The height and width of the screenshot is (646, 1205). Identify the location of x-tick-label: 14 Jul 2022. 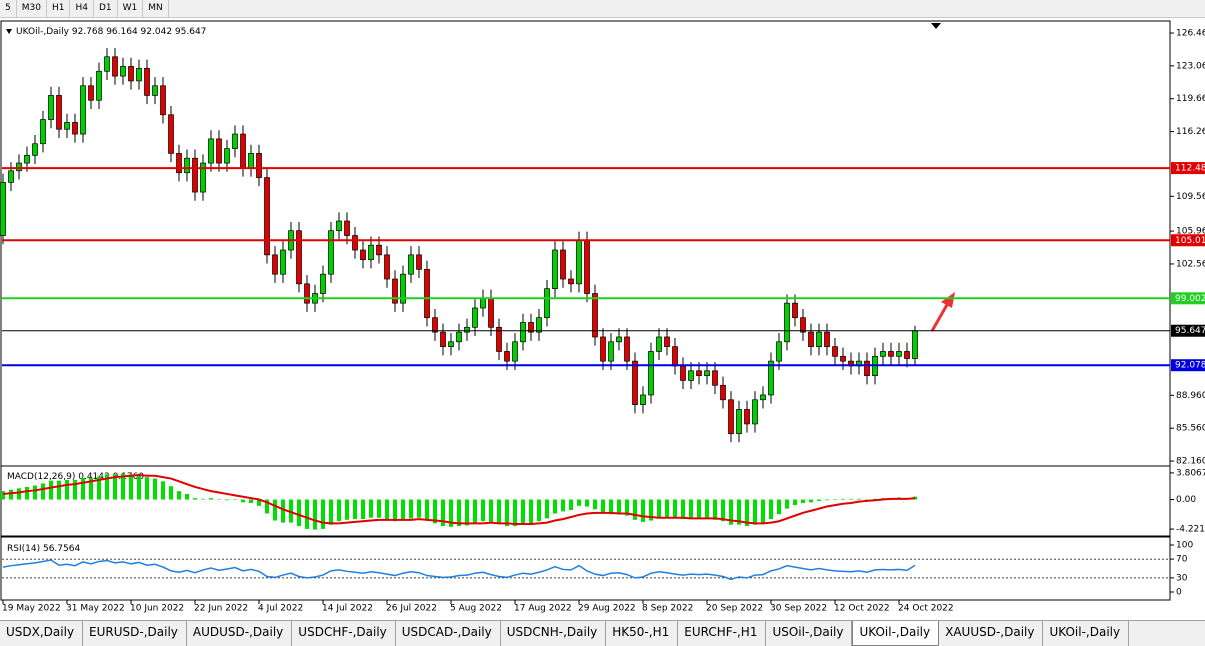
(347, 609).